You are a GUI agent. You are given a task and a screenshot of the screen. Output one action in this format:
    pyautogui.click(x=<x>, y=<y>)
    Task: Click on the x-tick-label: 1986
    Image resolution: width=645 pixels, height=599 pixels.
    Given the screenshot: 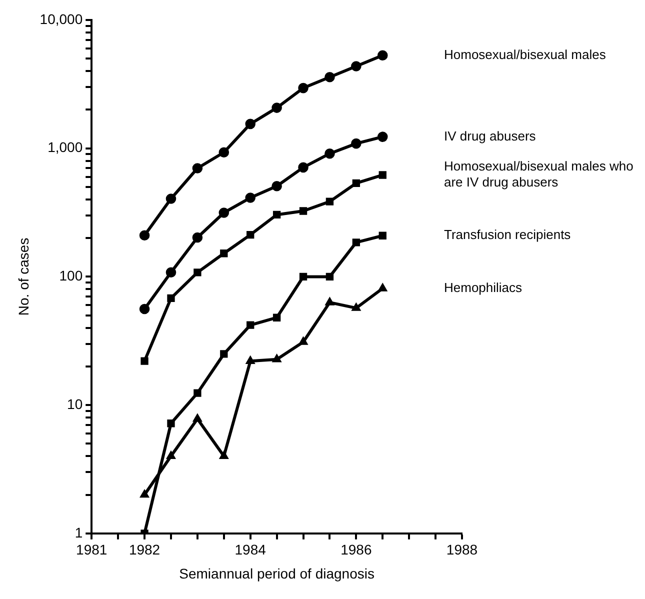 What is the action you would take?
    pyautogui.click(x=356, y=550)
    